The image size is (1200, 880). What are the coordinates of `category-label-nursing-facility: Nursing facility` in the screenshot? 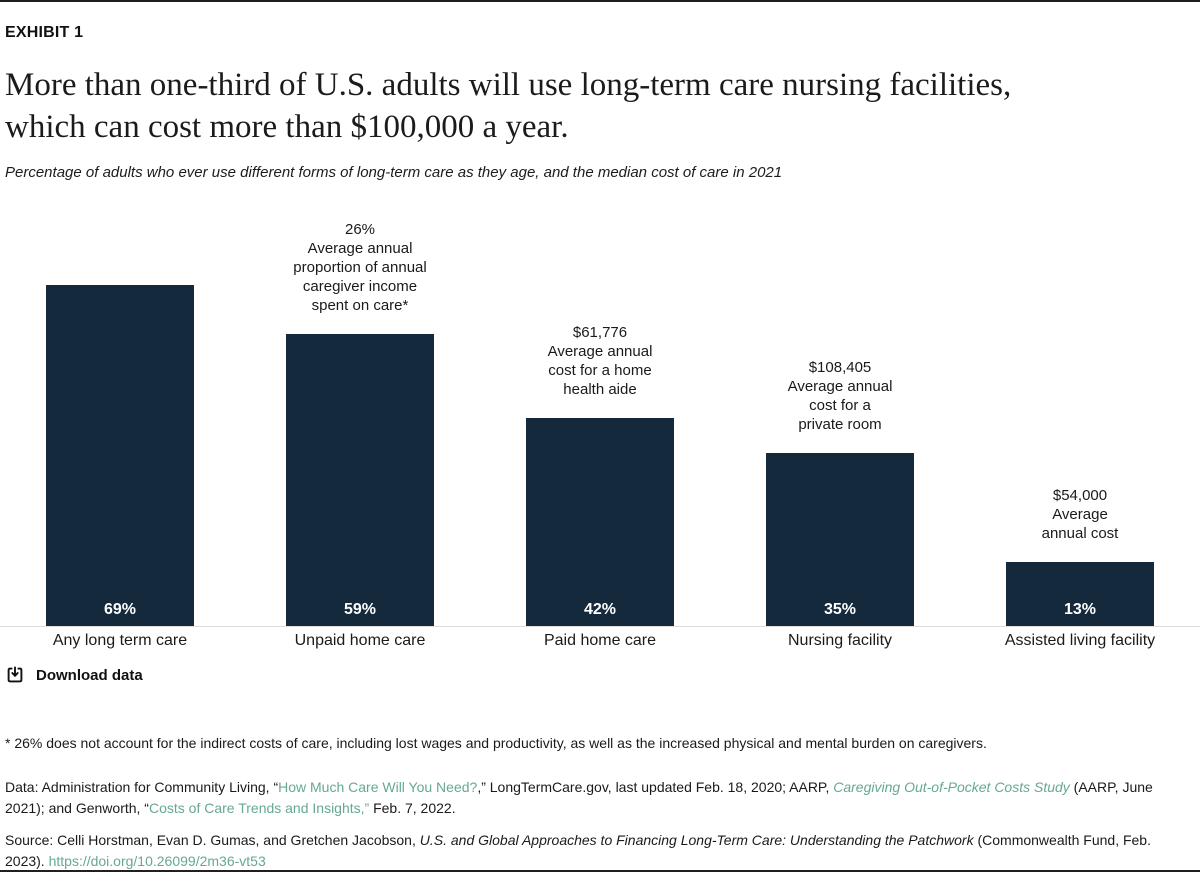 It's located at (840, 640).